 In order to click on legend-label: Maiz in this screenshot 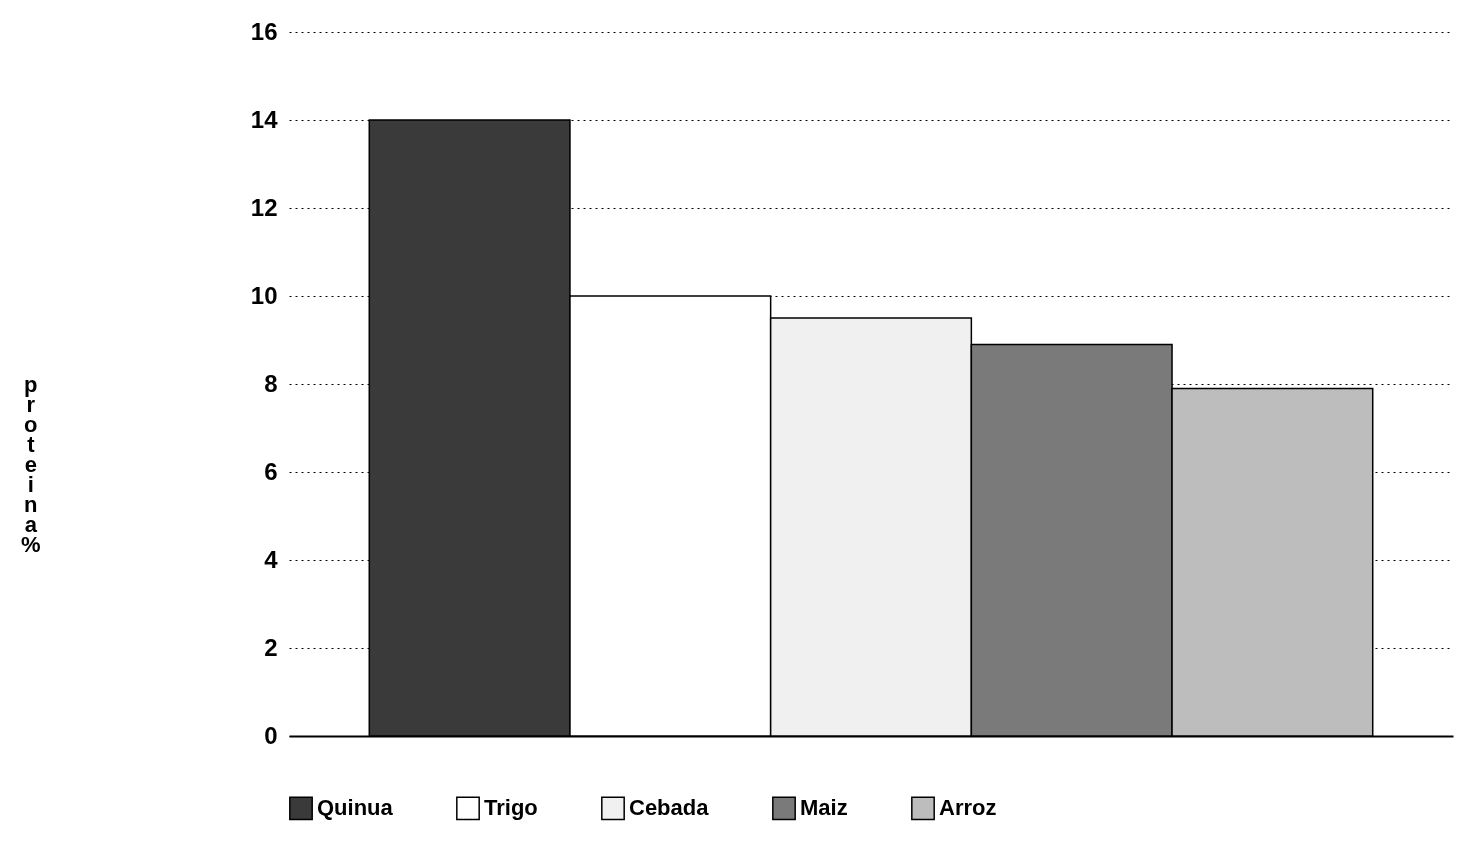, I will do `click(824, 808)`.